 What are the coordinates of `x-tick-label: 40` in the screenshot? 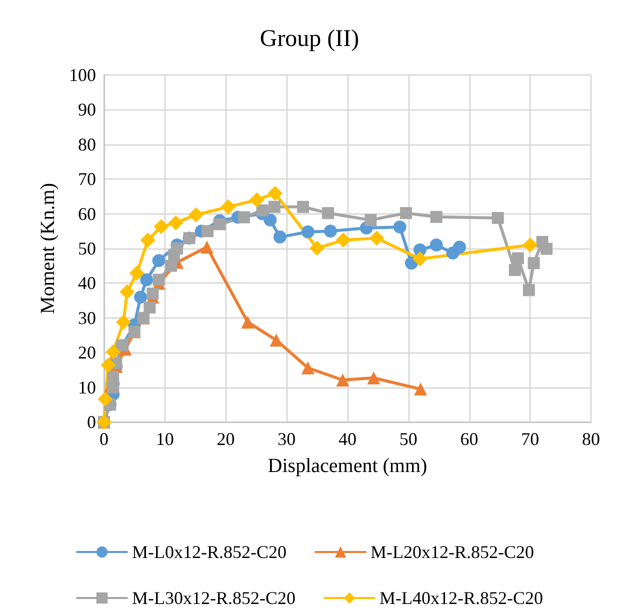 It's located at (347, 439).